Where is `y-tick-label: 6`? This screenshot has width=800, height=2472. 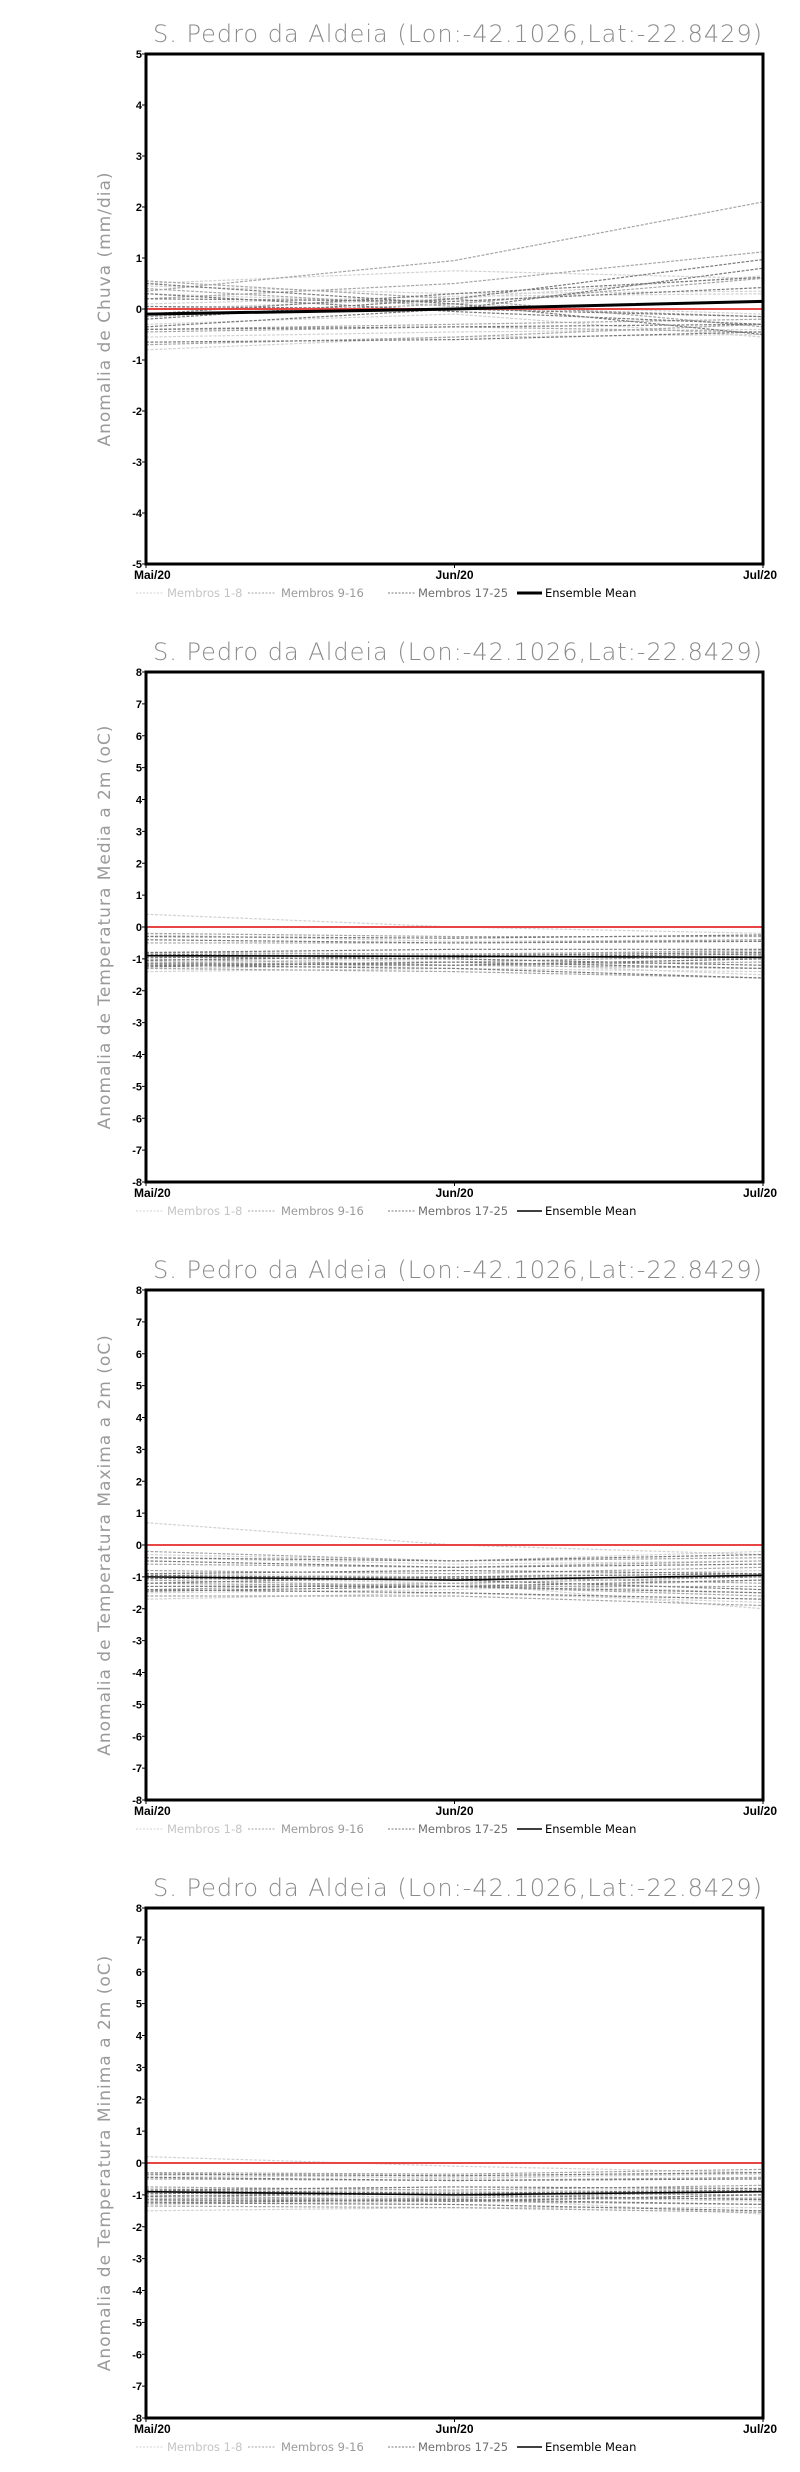
y-tick-label: 6 is located at coordinates (139, 1973).